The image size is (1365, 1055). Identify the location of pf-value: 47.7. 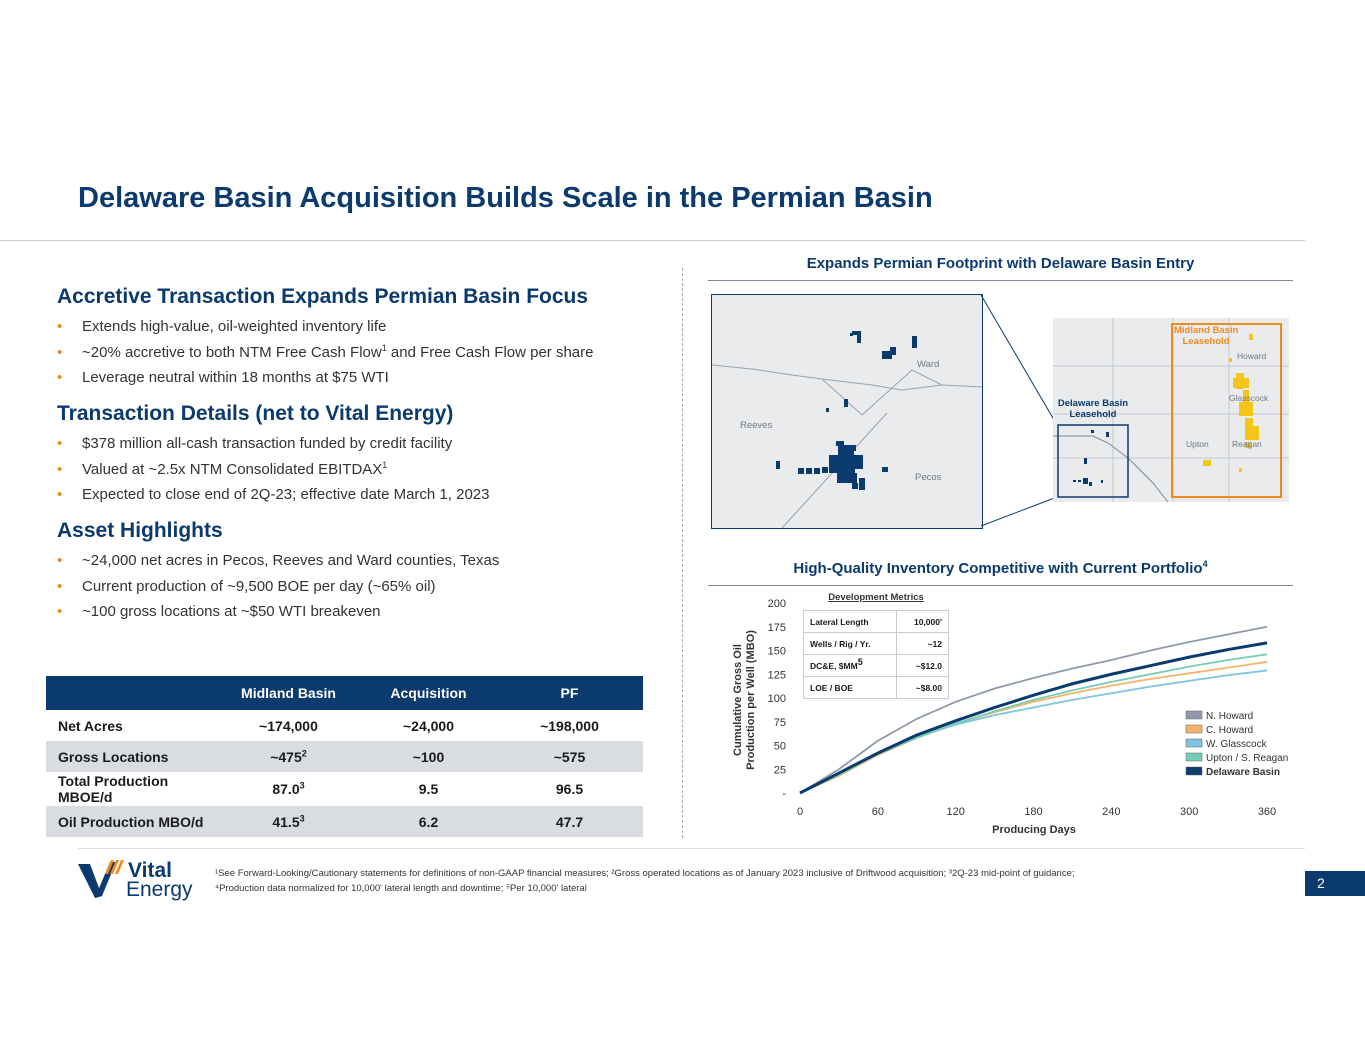
(569, 821).